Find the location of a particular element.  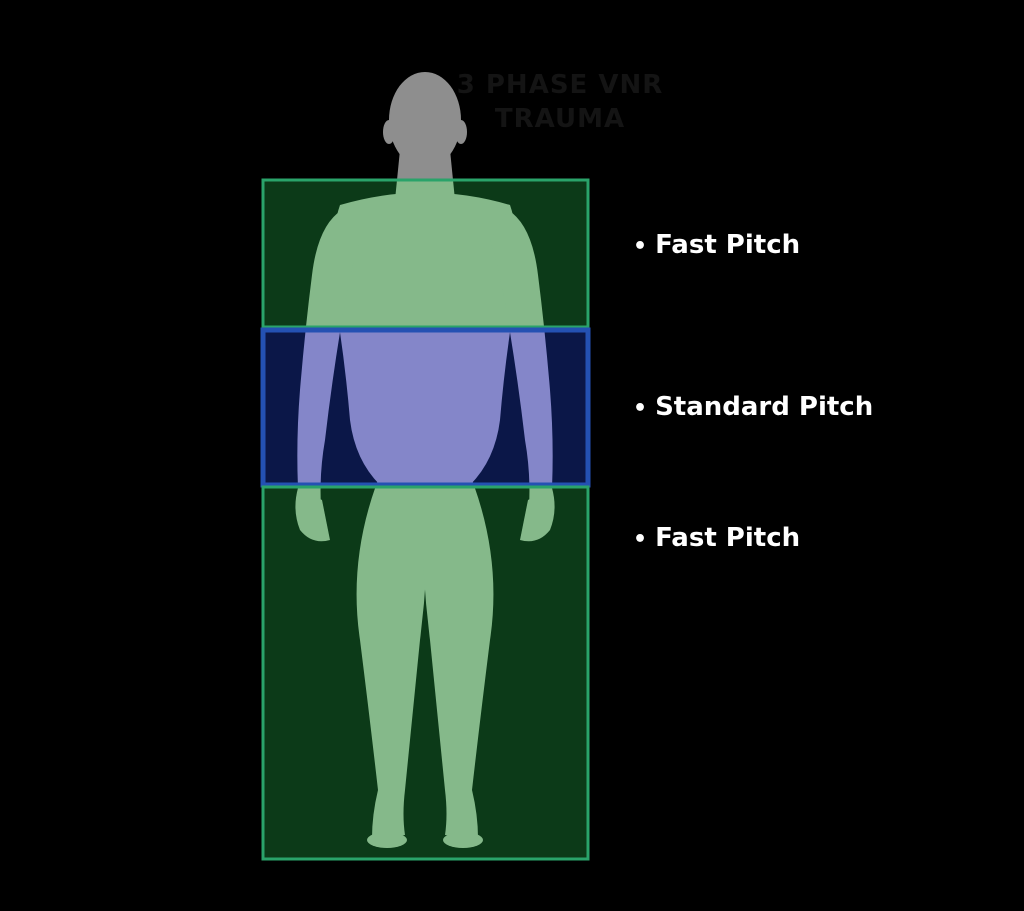

zone-label-middle: • Standard Pitch is located at coordinates (753, 408).